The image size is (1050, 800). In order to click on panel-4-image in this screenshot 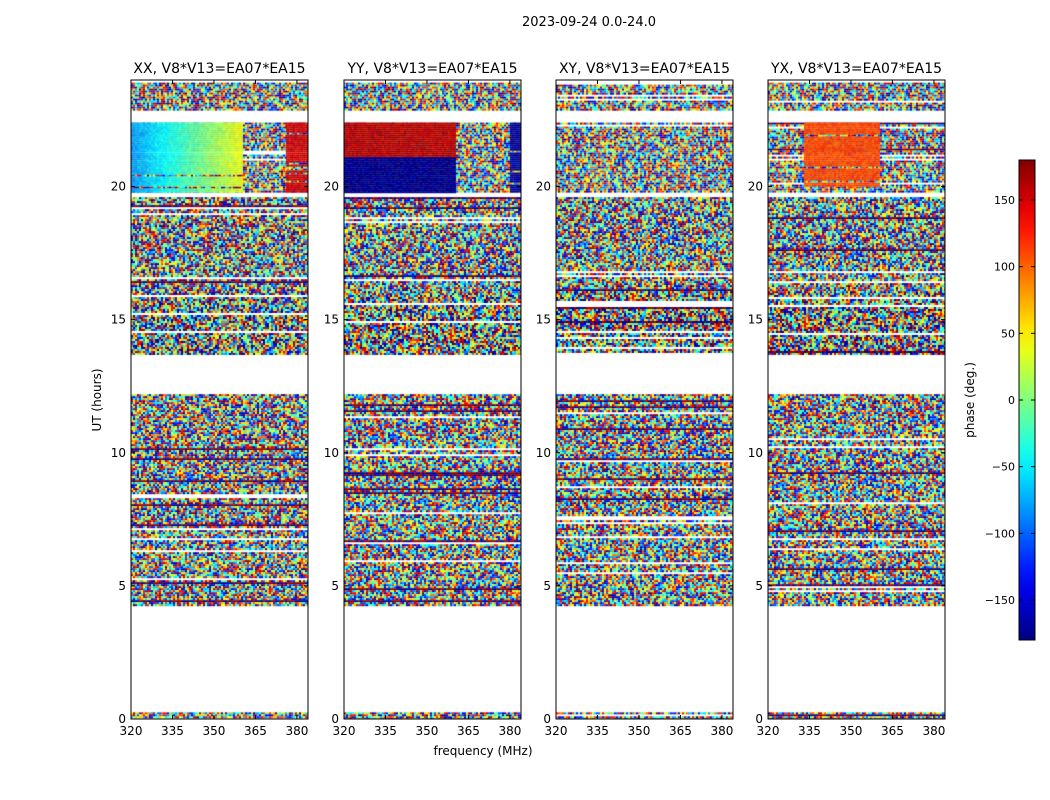, I will do `click(856, 399)`.